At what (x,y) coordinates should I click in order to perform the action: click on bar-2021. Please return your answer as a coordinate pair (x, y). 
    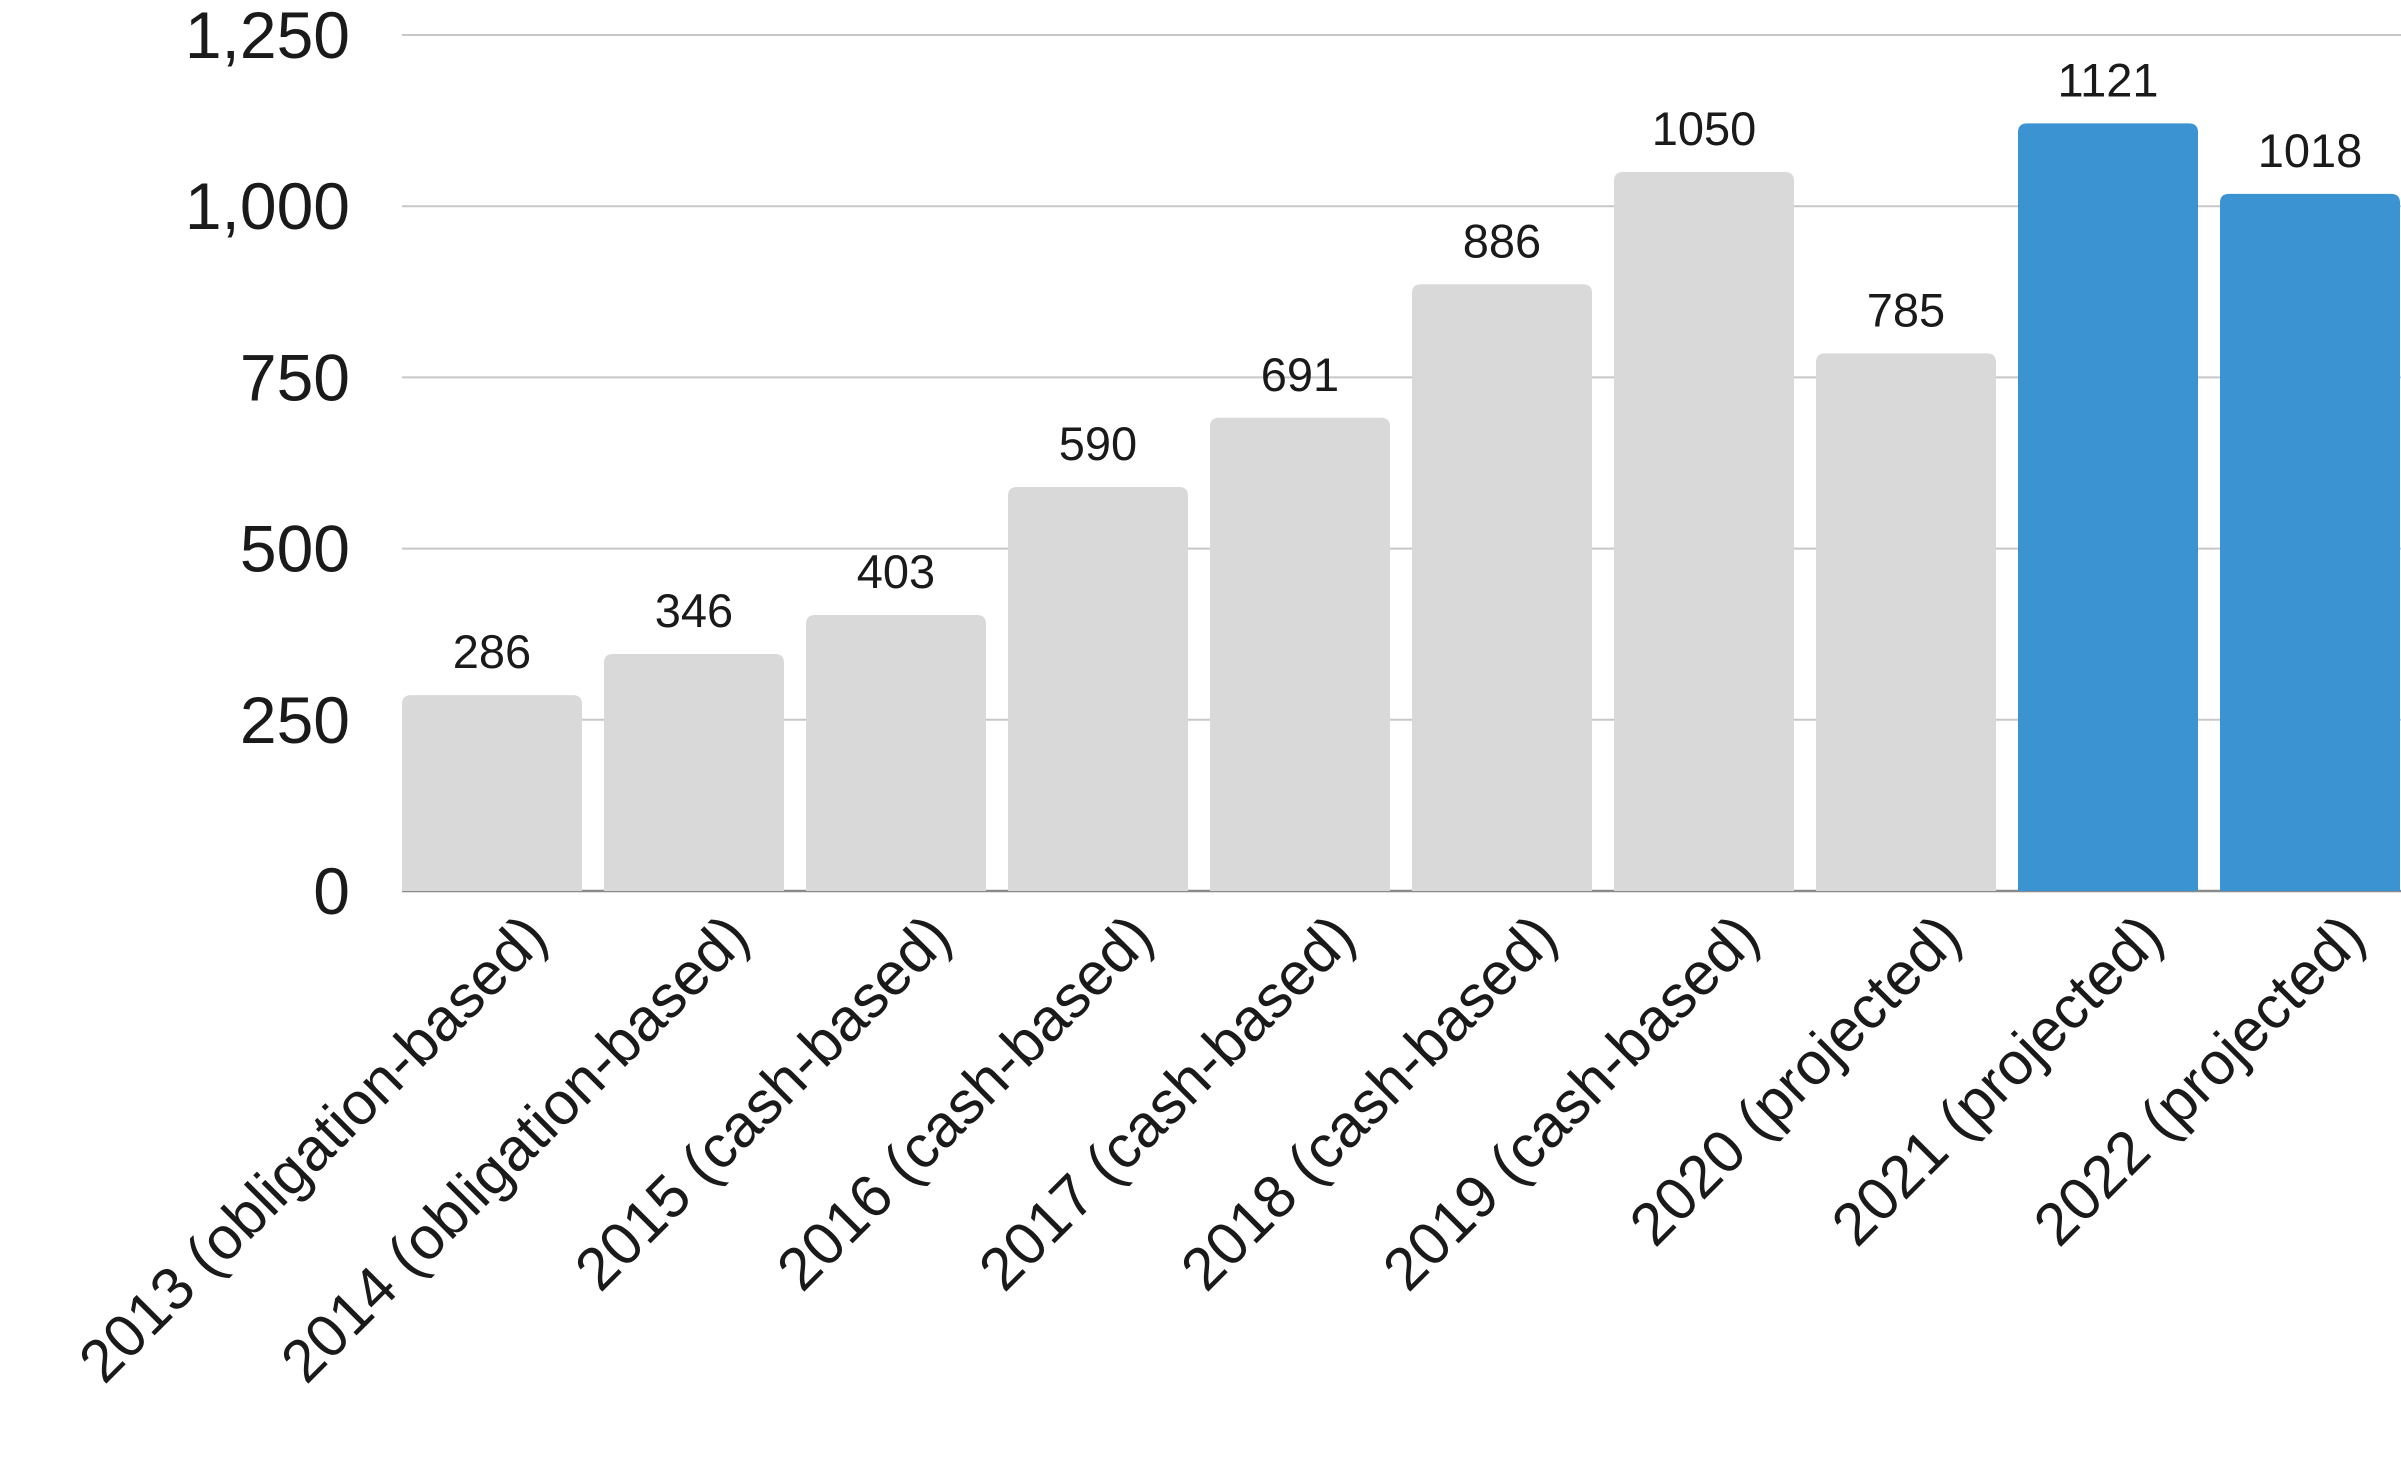
    Looking at the image, I should click on (2108, 507).